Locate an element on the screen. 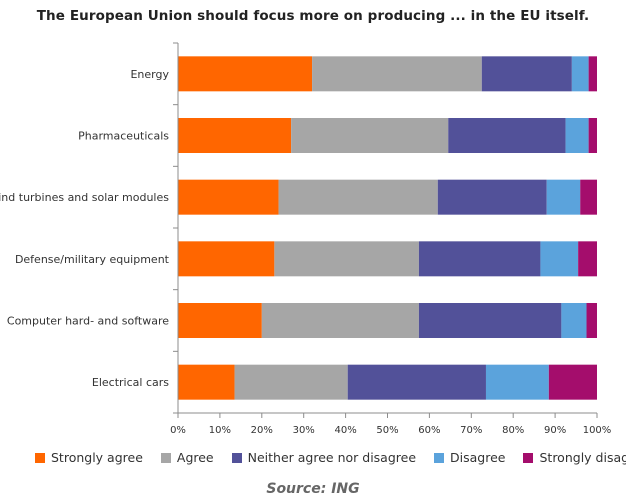 The width and height of the screenshot is (626, 503). x-tick-label: 40% is located at coordinates (345, 430).